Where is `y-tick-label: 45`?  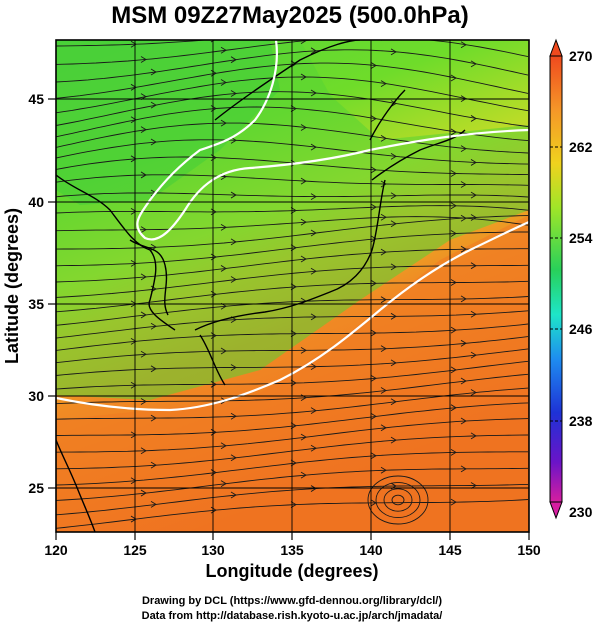 y-tick-label: 45 is located at coordinates (36, 99).